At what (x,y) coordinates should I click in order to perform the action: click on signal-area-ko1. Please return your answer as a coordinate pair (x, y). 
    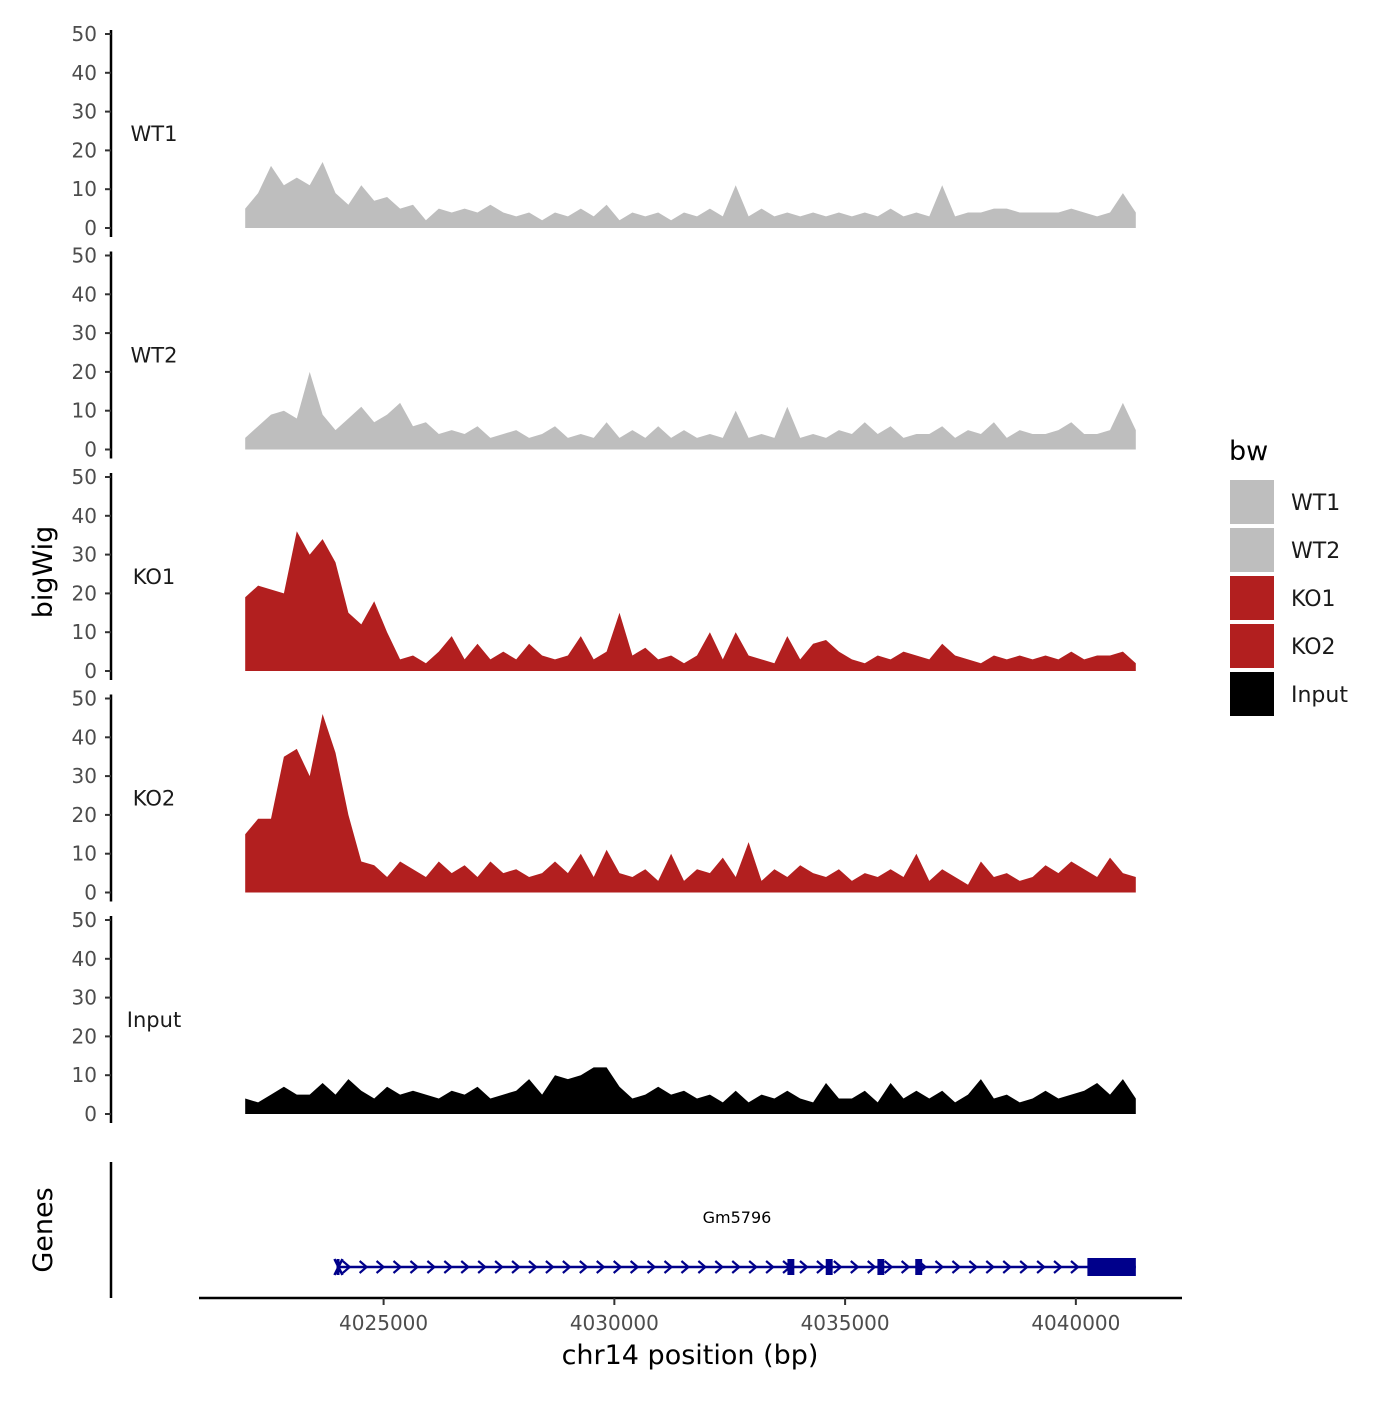
    Looking at the image, I should click on (690, 601).